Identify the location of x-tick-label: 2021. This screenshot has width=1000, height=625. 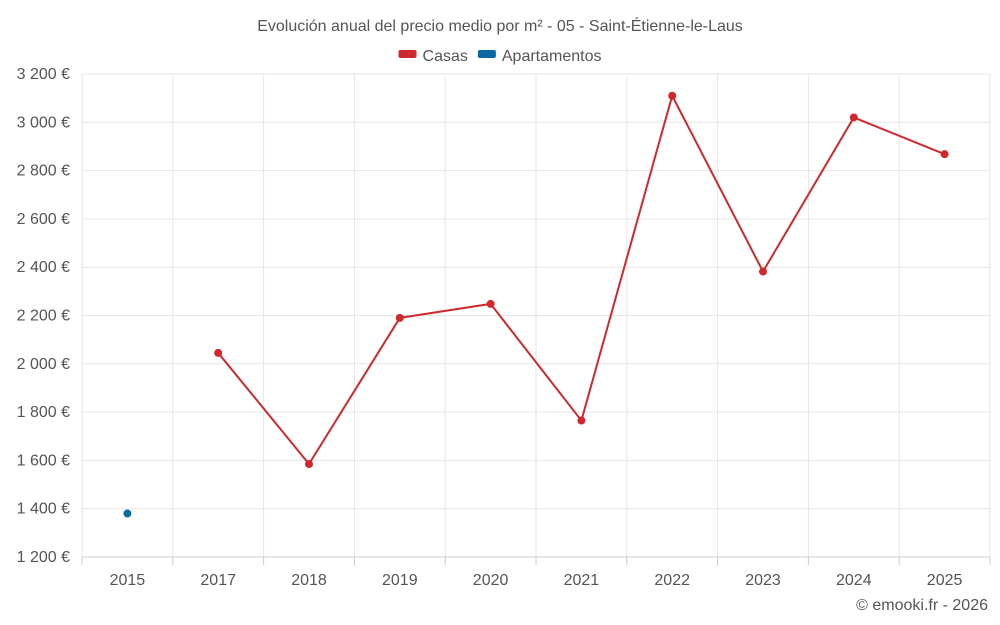
(582, 580).